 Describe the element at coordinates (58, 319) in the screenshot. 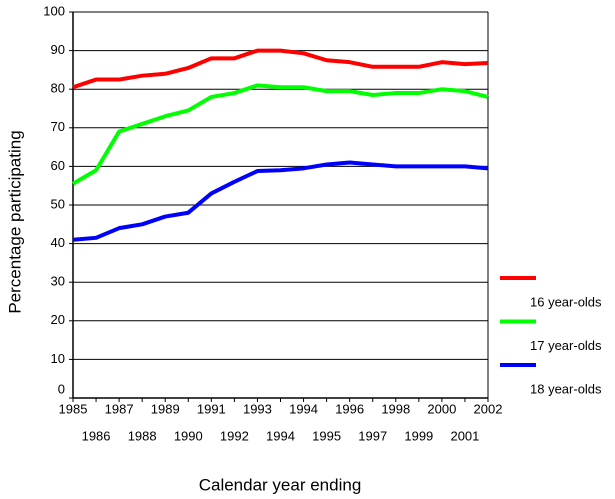

I see `y-tick-label: 20` at that location.